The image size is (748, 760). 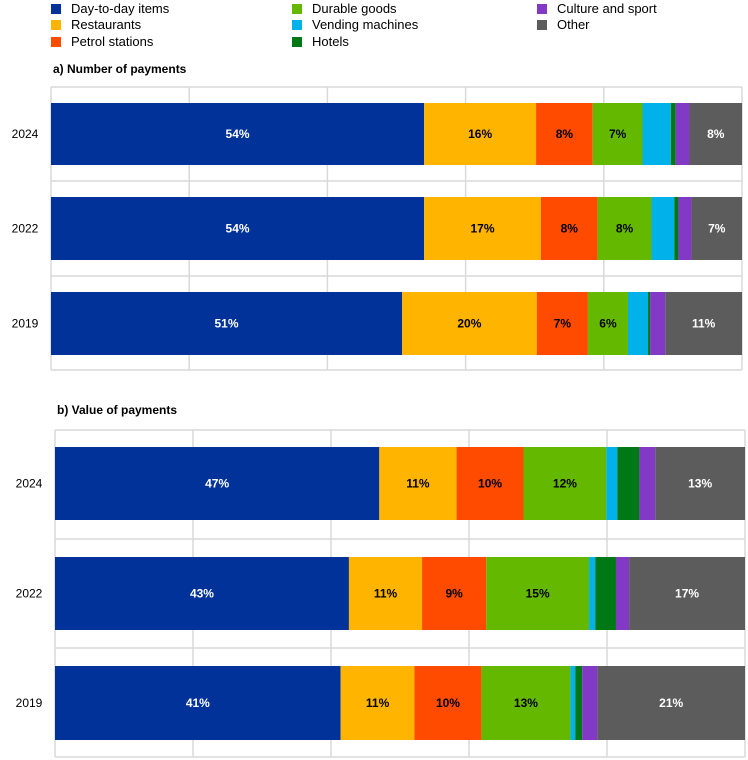 What do you see at coordinates (120, 8) in the screenshot?
I see `legend-label: Day-to-day items` at bounding box center [120, 8].